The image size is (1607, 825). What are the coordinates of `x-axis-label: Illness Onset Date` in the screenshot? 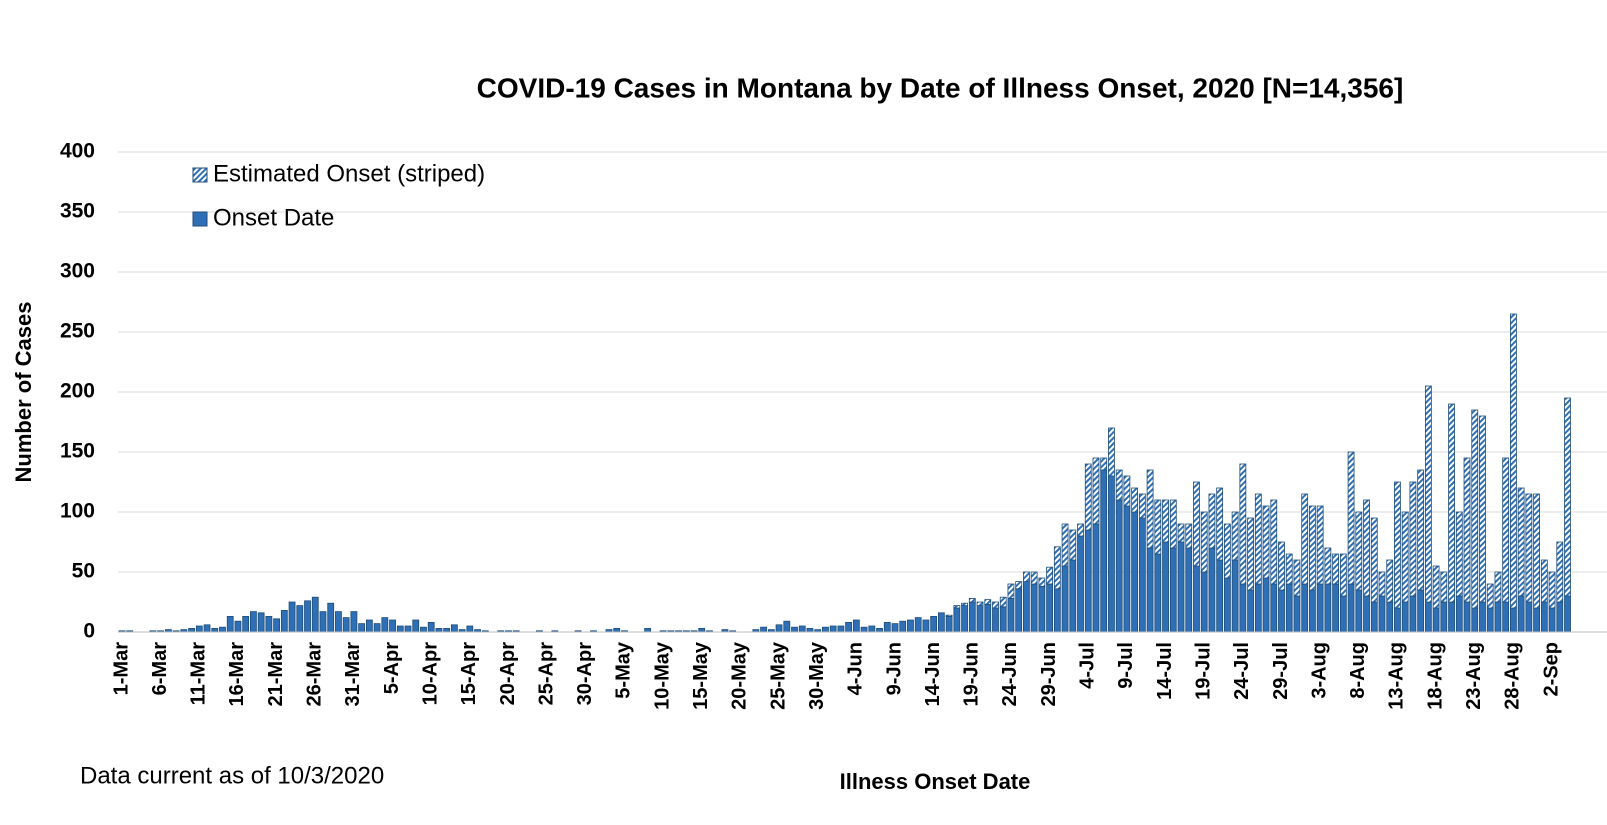 It's located at (935, 781).